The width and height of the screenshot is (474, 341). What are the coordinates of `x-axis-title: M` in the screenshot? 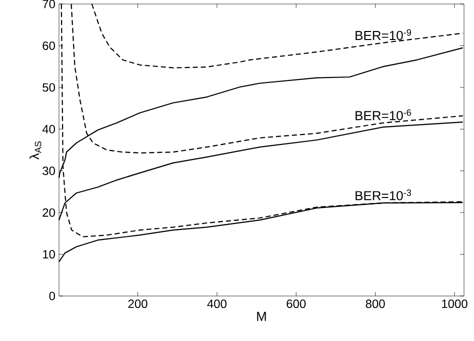 It's located at (261, 316).